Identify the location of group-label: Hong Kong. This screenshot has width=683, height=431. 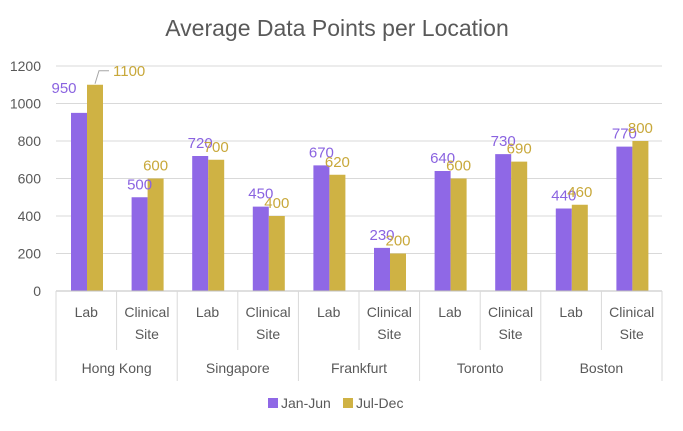
(117, 368).